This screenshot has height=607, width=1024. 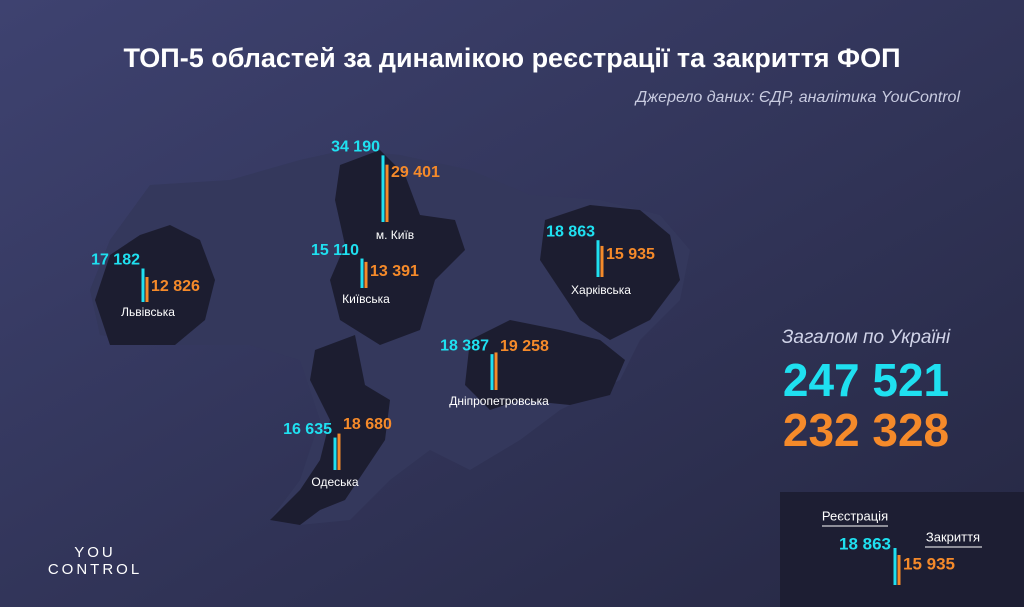 I want to click on legend-example-registrations: 18 863, so click(x=865, y=543).